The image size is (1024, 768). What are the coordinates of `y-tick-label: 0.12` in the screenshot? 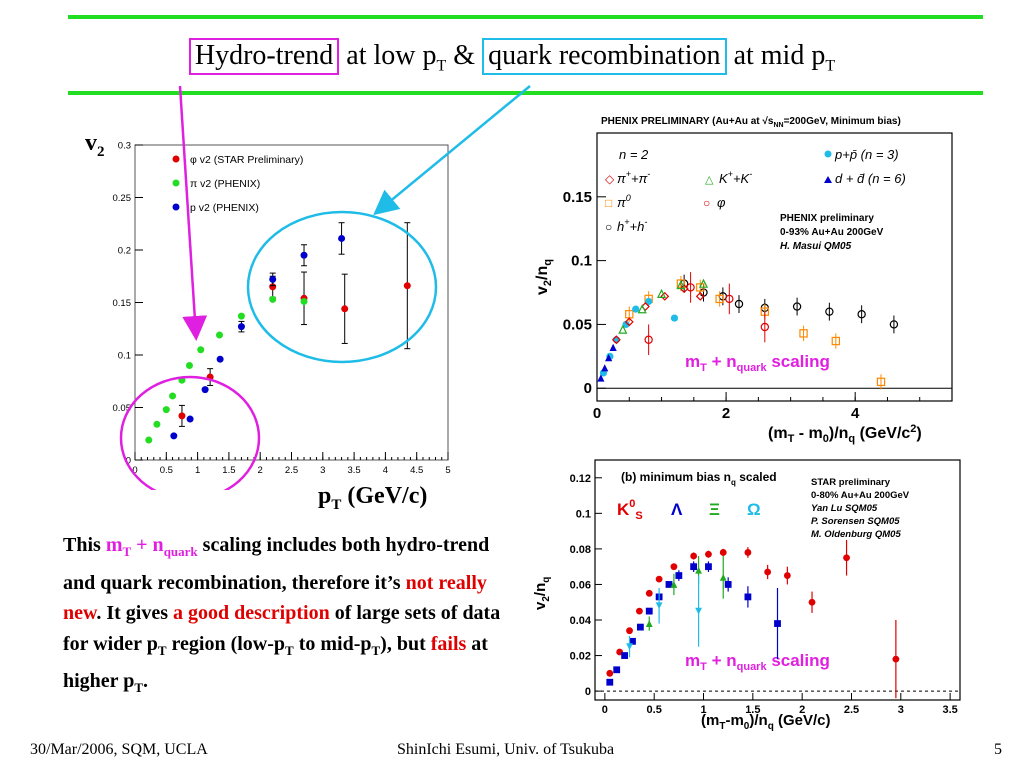 It's located at (580, 479).